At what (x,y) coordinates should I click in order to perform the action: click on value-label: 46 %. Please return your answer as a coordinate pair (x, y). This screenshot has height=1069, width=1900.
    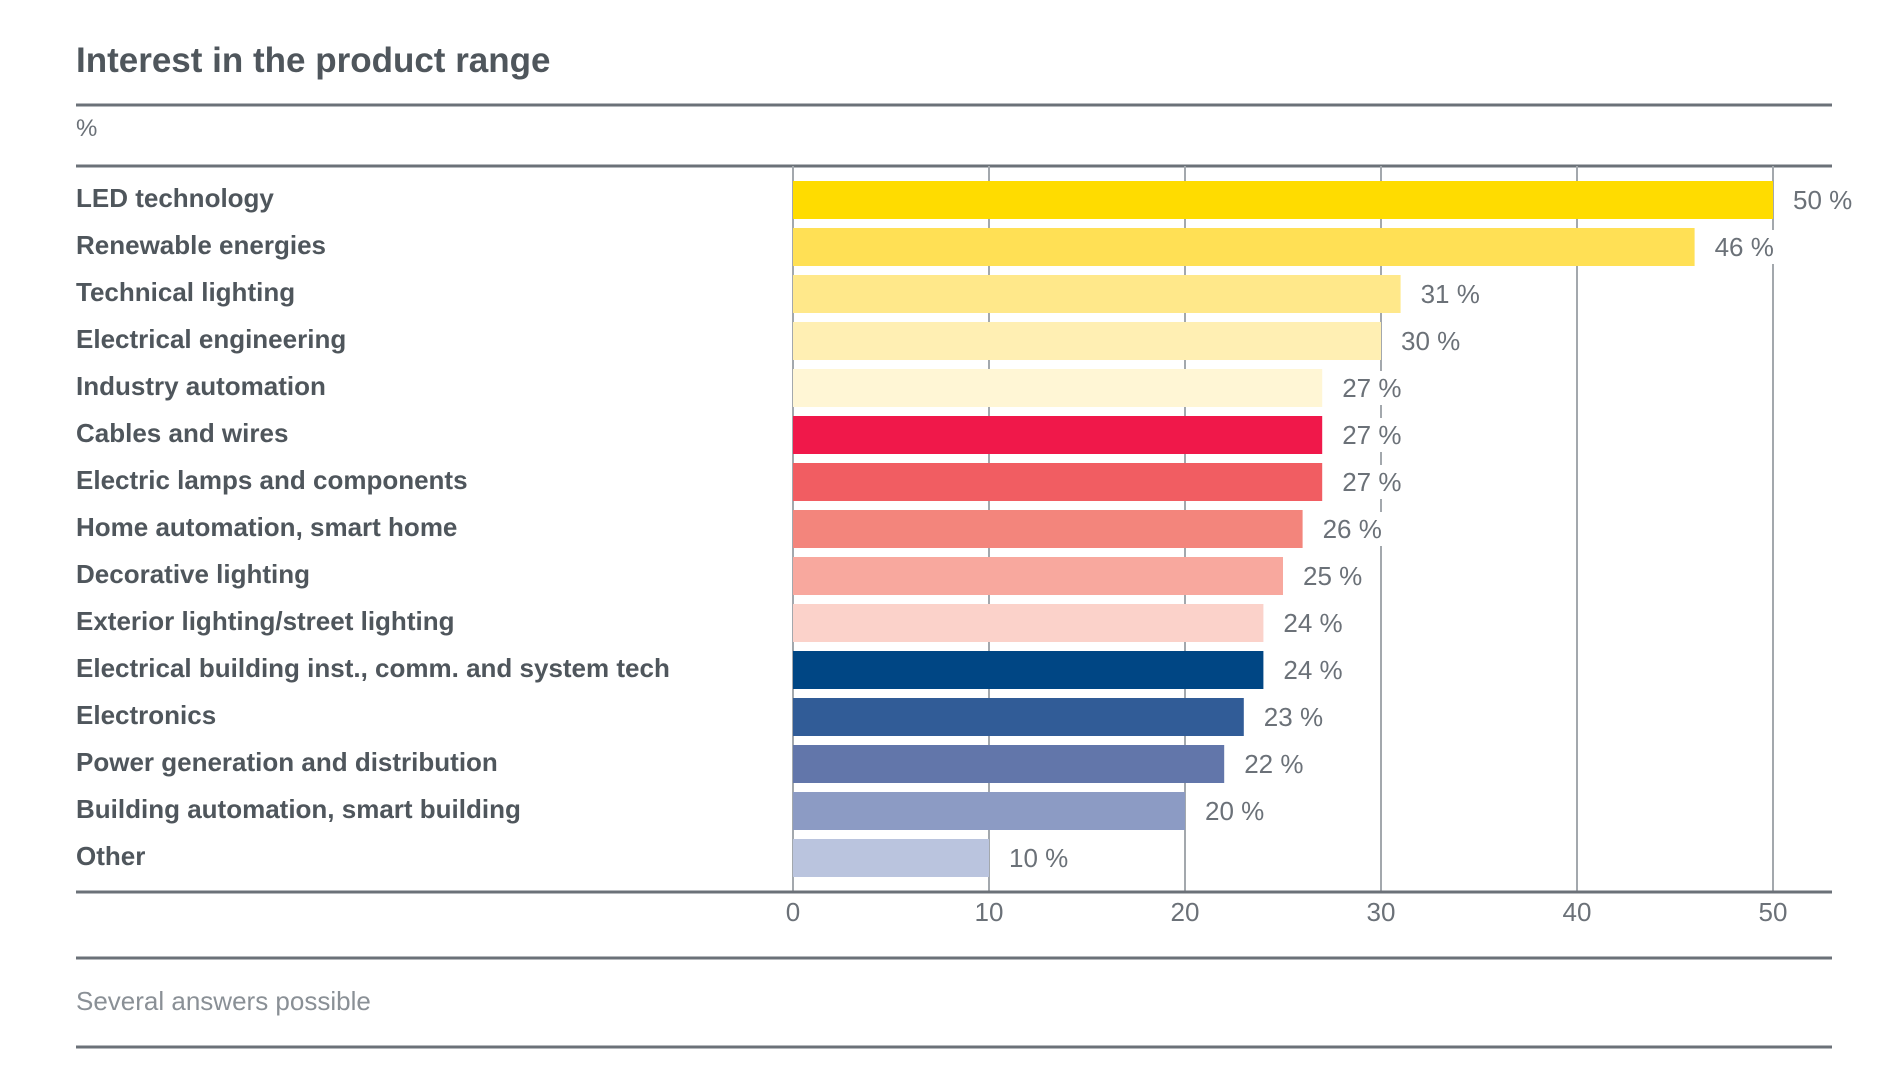
    Looking at the image, I should click on (1744, 247).